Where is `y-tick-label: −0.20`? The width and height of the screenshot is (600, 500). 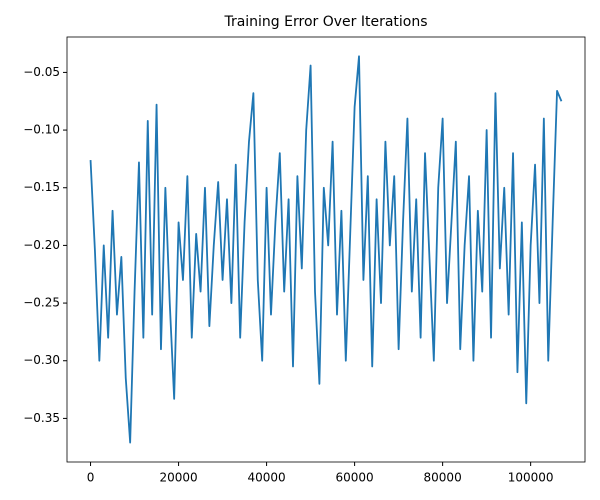
y-tick-label: −0.20 is located at coordinates (41, 245).